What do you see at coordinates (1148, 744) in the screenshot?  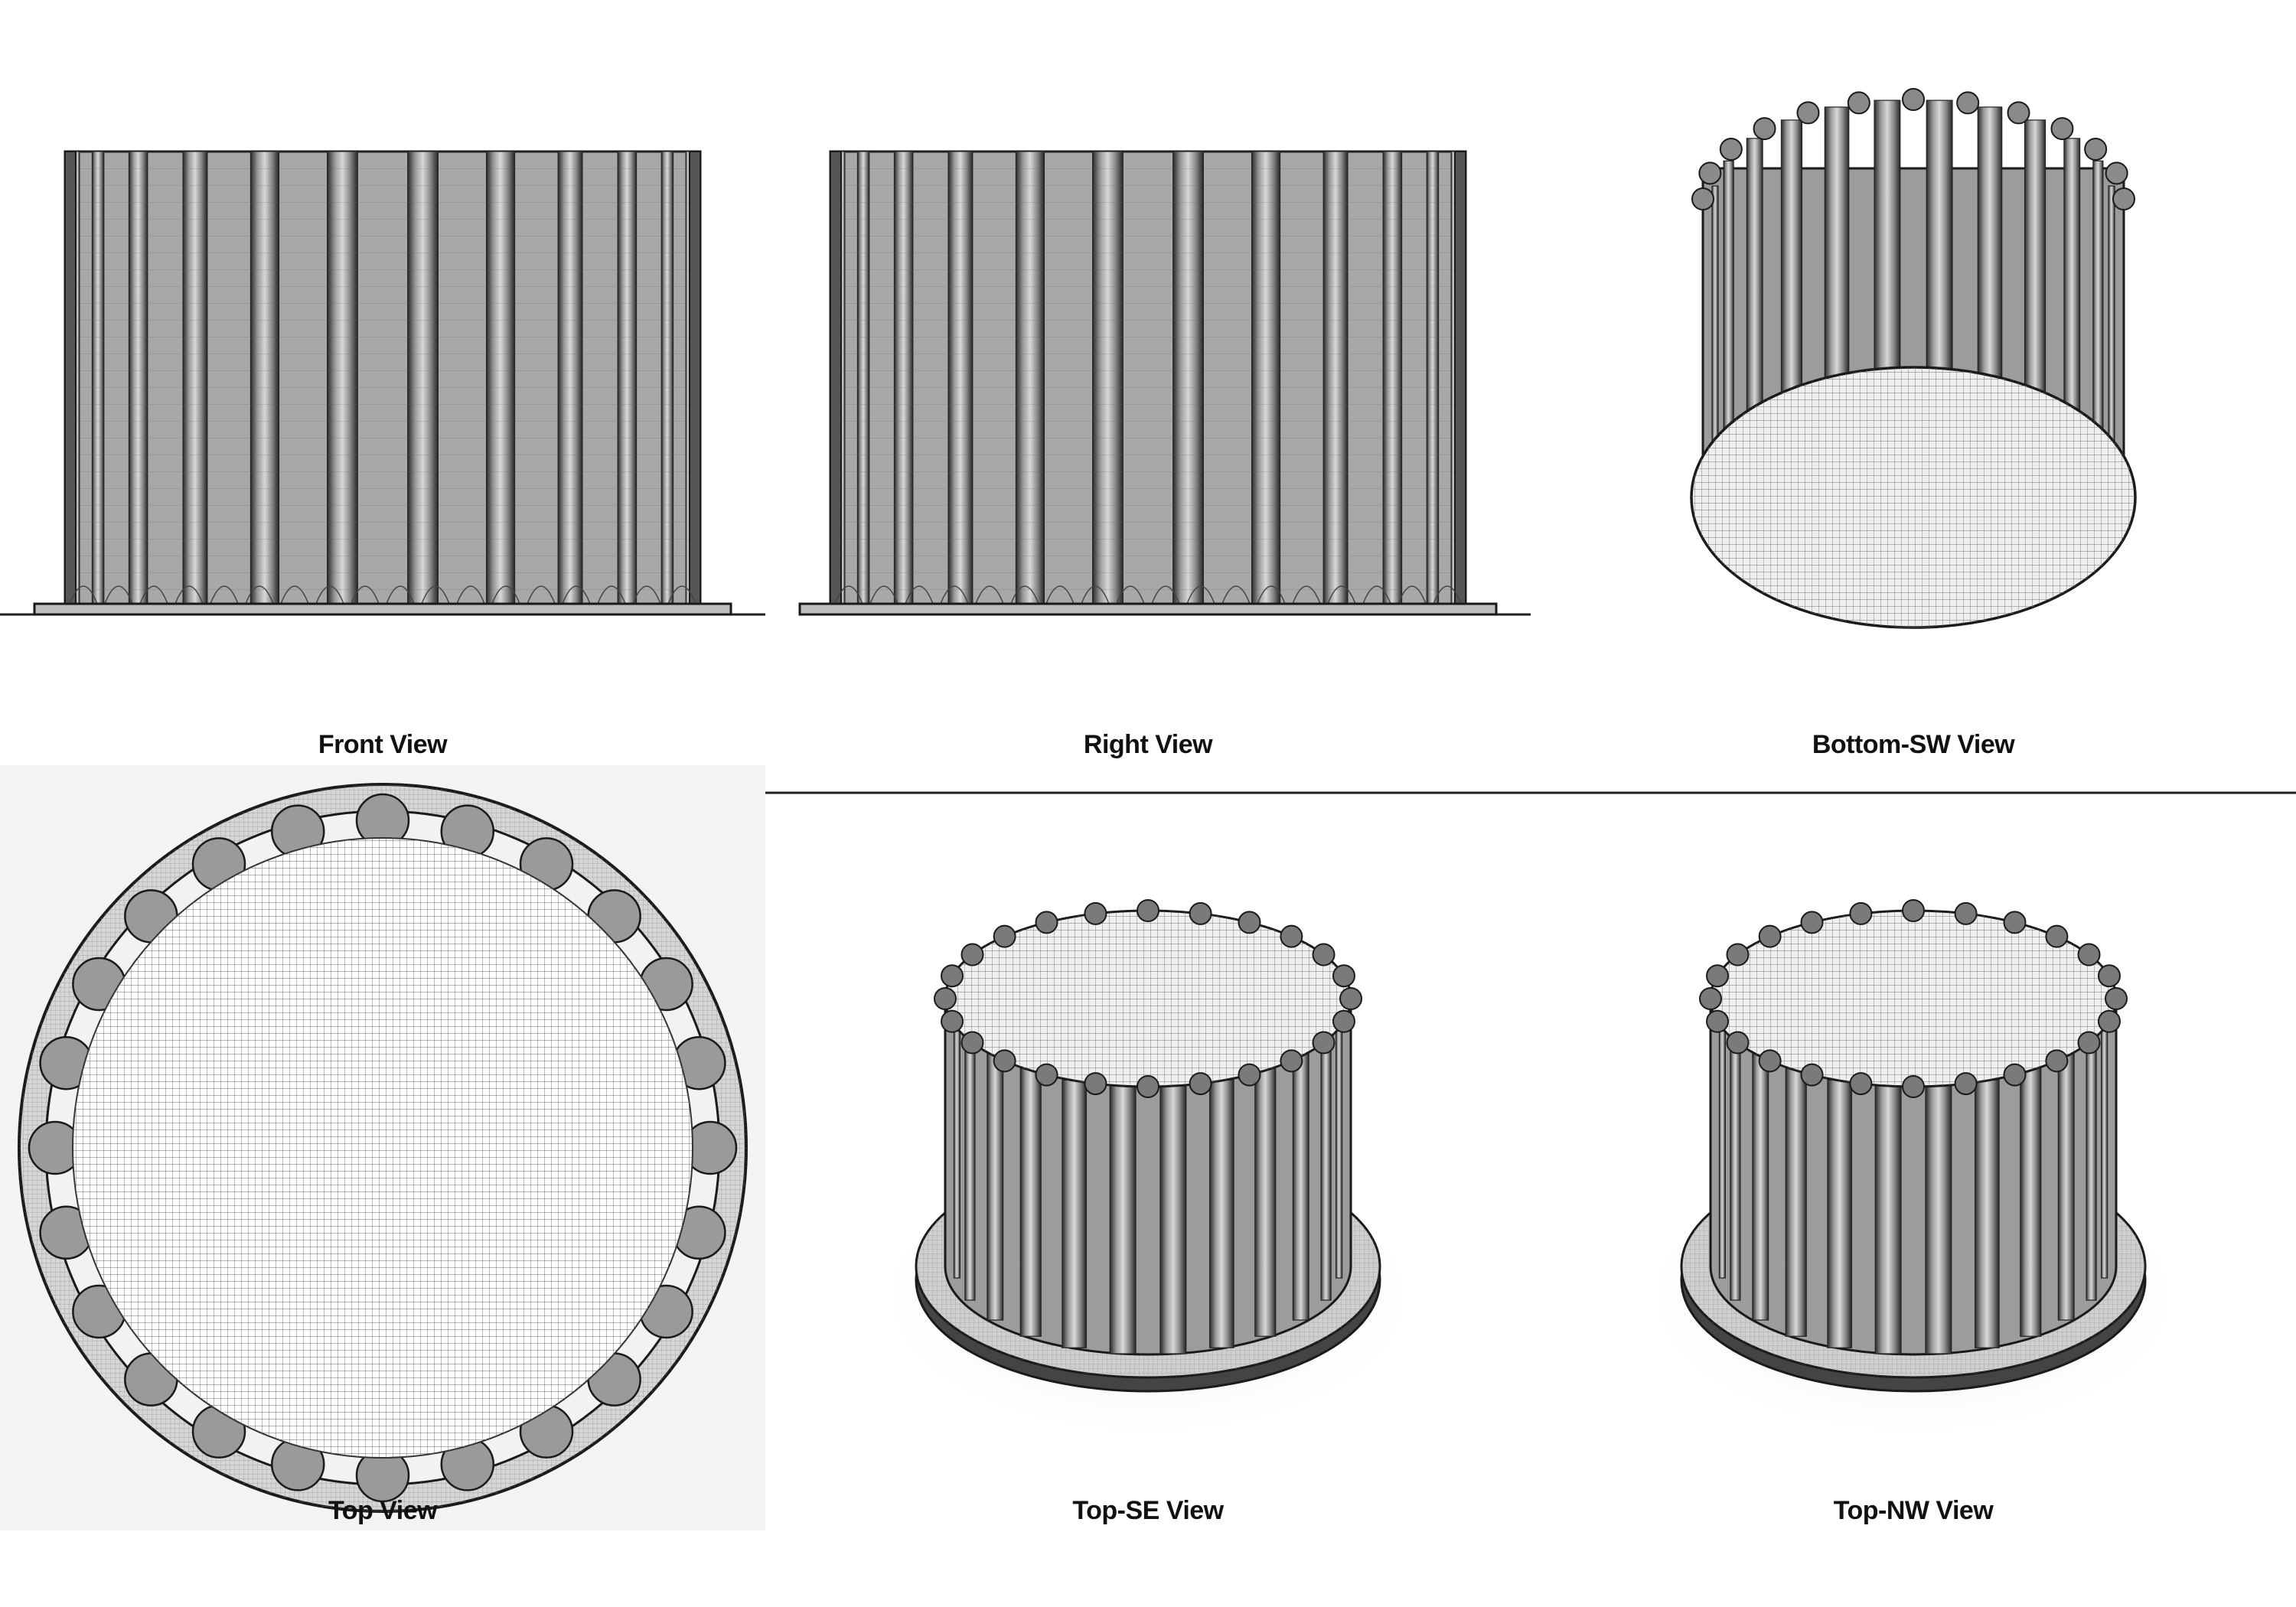 I see `right-view-label: Right View` at bounding box center [1148, 744].